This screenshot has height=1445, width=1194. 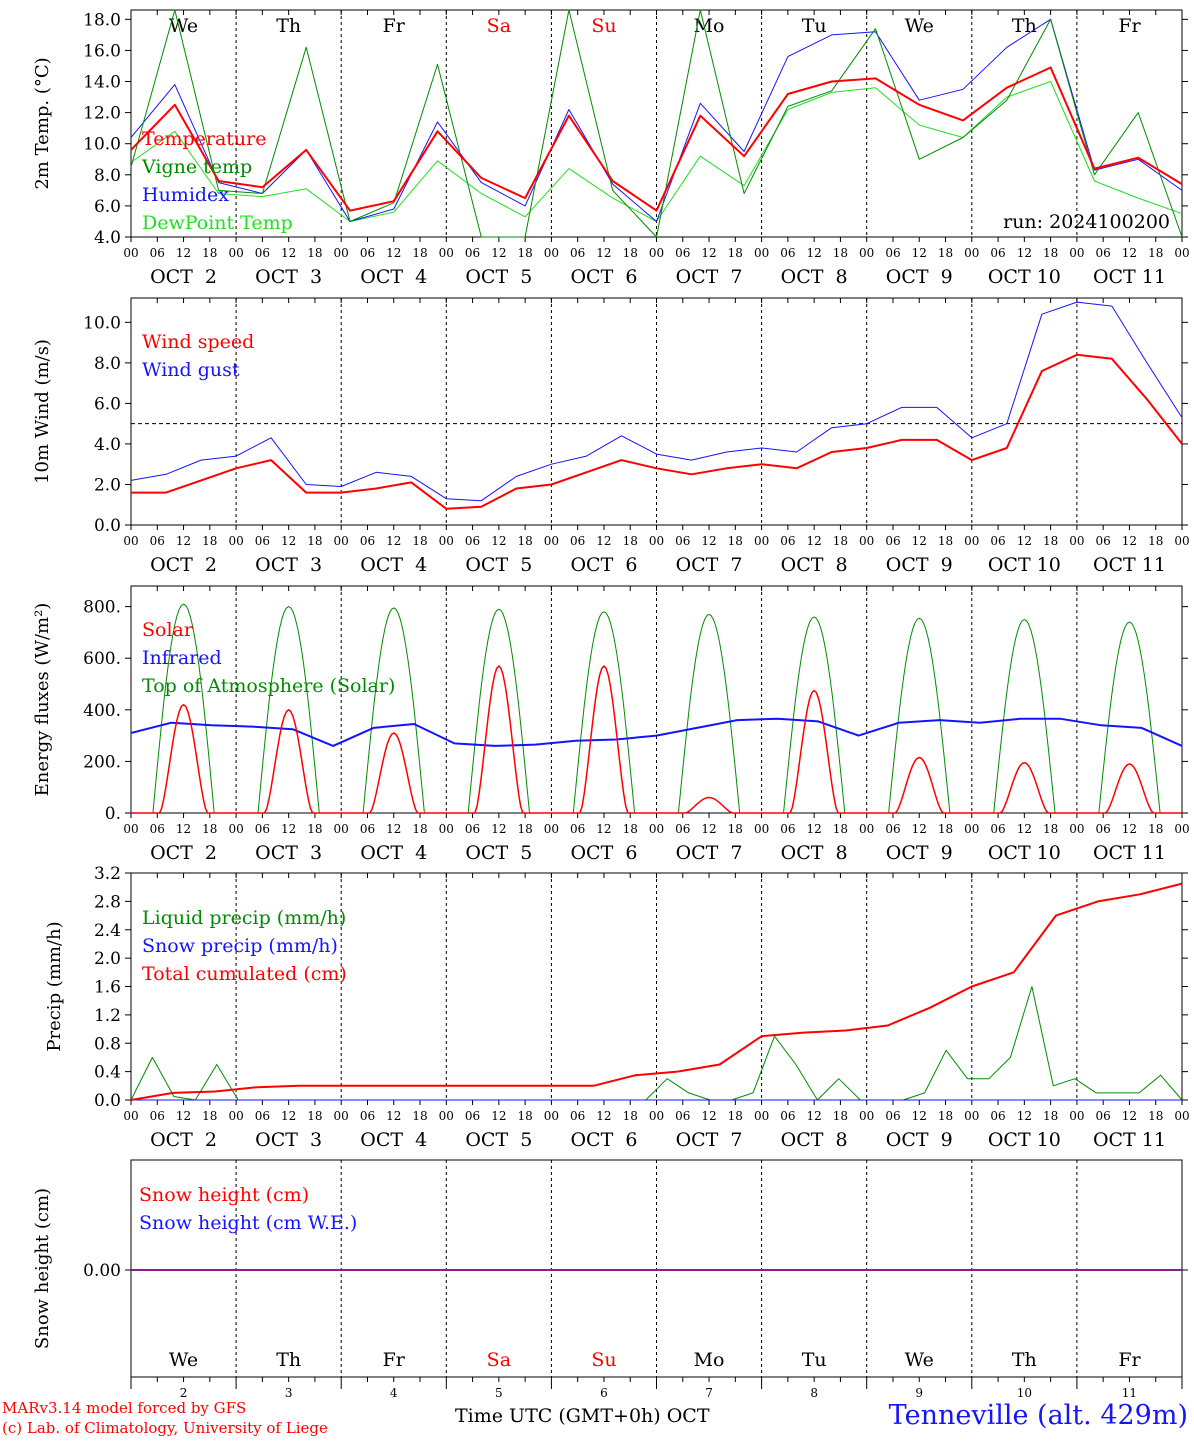 I want to click on date-label: OCT 3, so click(x=288, y=277).